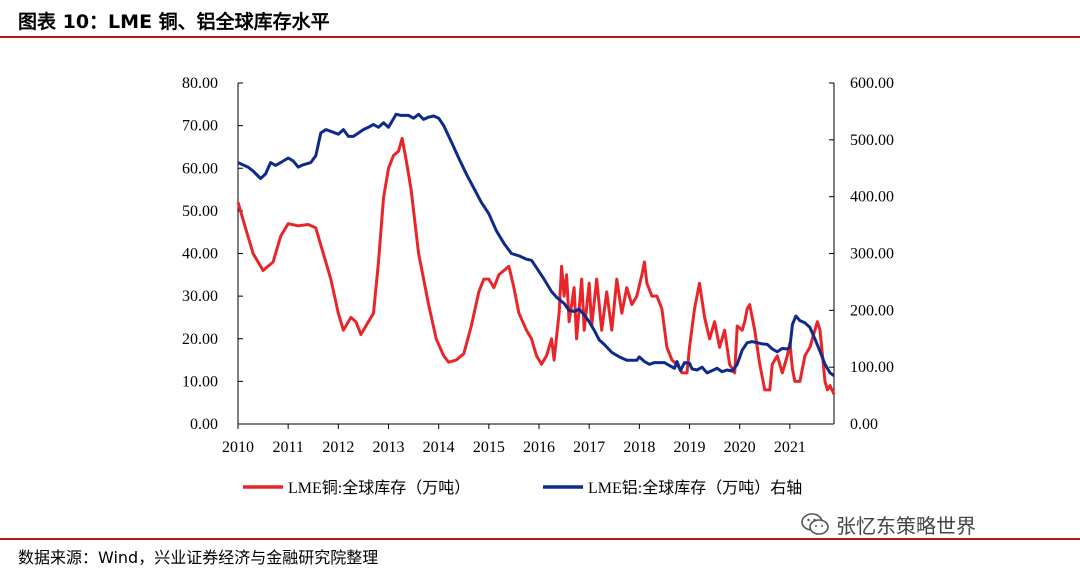  What do you see at coordinates (695, 488) in the screenshot?
I see `legend-label-aluminum: LME铝:全球库存（万吨）右轴` at bounding box center [695, 488].